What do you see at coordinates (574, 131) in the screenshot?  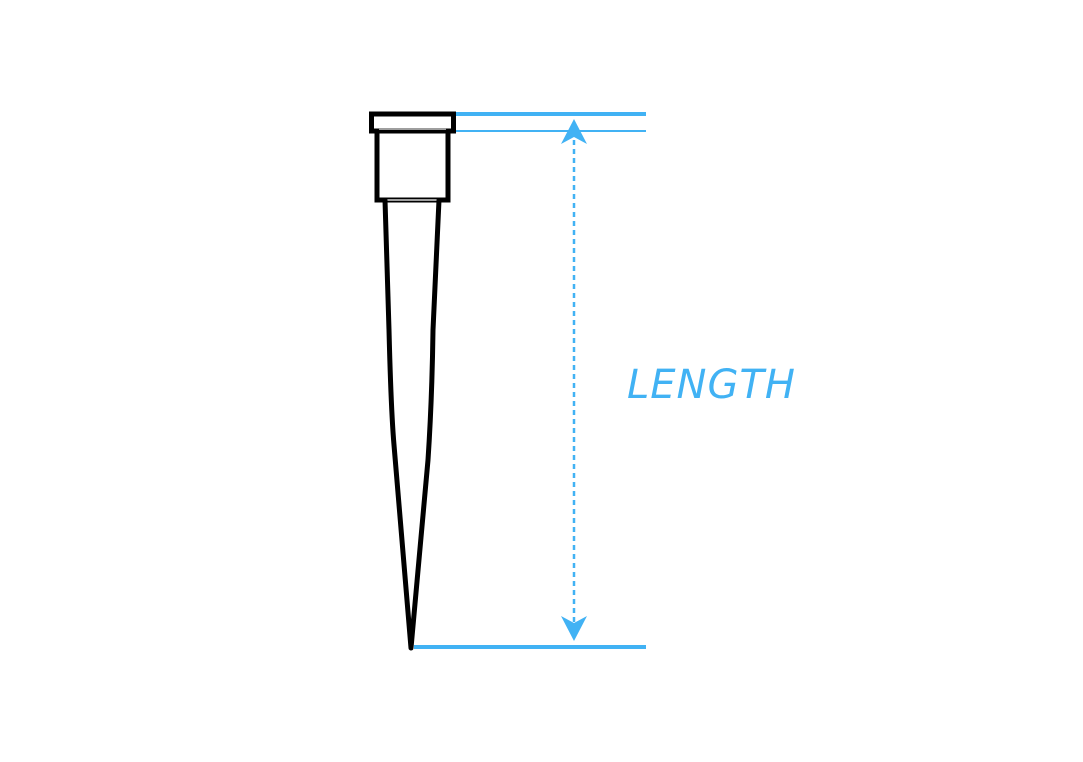 I see `arrow-up-icon` at bounding box center [574, 131].